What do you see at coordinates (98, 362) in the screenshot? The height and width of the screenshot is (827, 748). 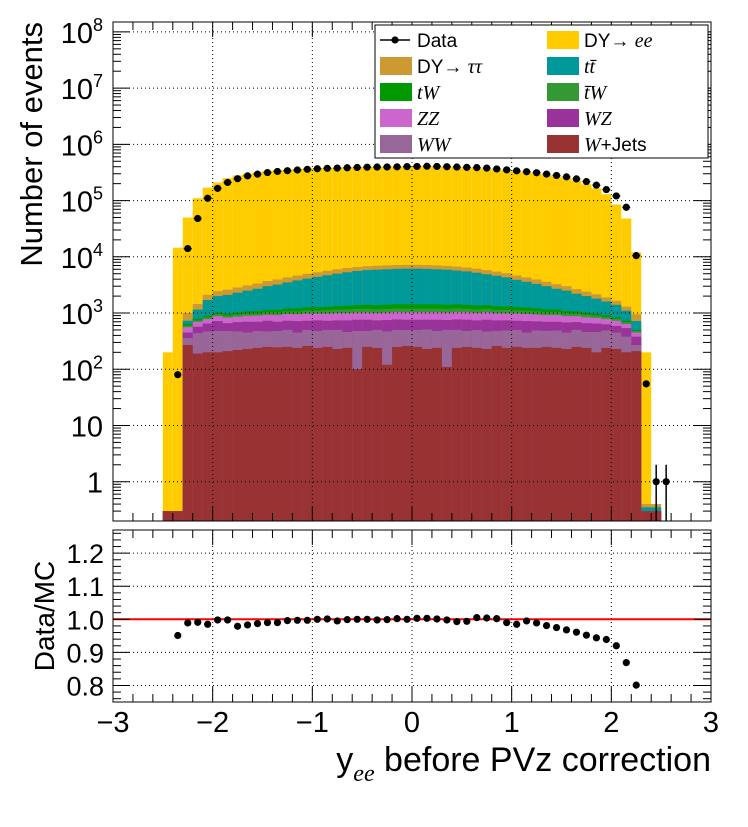 I see `ytick-label-2-exp: 2` at bounding box center [98, 362].